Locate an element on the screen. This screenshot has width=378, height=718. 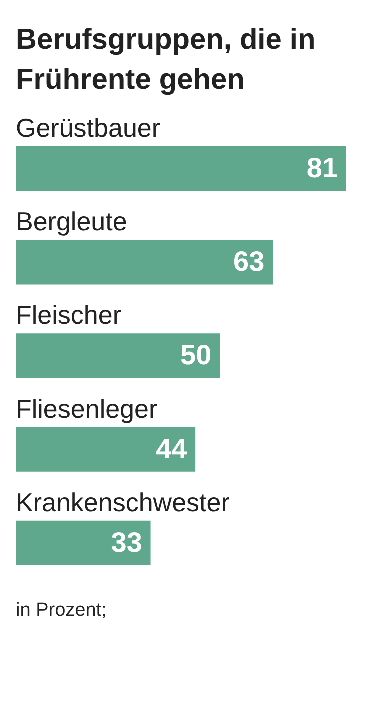
data-label: 63 is located at coordinates (249, 262).